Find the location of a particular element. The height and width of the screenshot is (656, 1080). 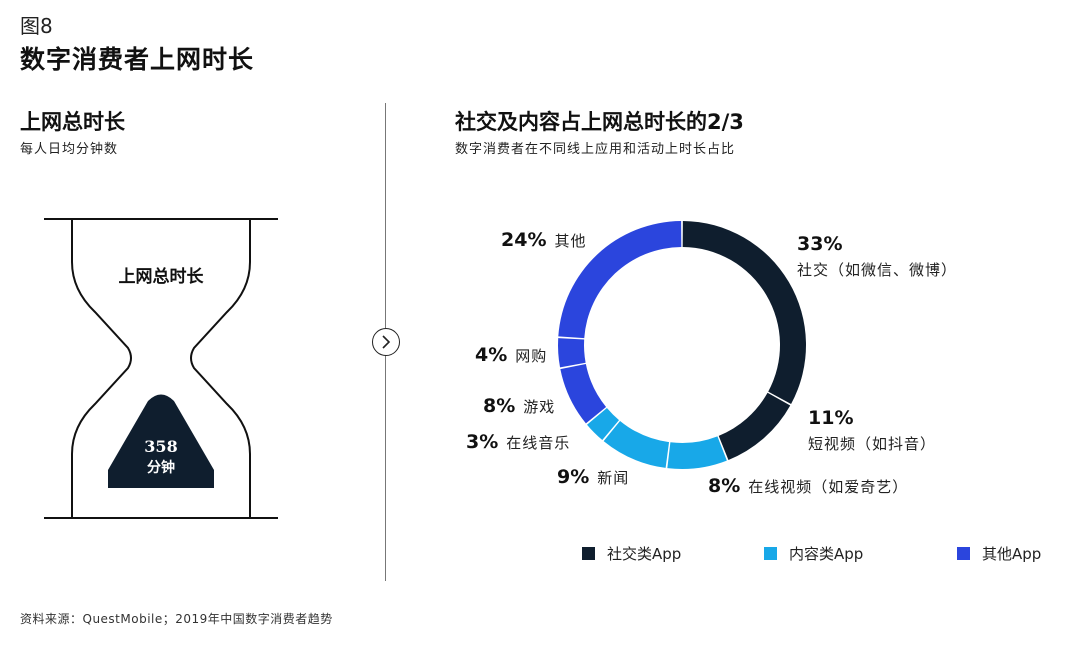

slice-label: 11% 短视频（如抖音） is located at coordinates (872, 430).